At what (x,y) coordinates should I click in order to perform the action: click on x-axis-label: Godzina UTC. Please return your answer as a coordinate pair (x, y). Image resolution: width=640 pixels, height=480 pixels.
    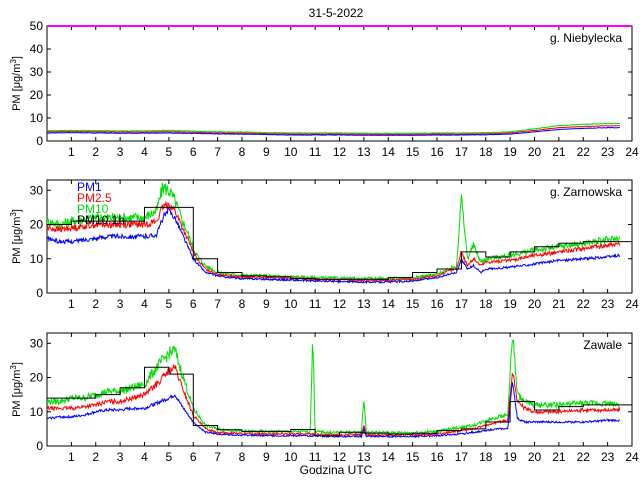
    Looking at the image, I should click on (336, 470).